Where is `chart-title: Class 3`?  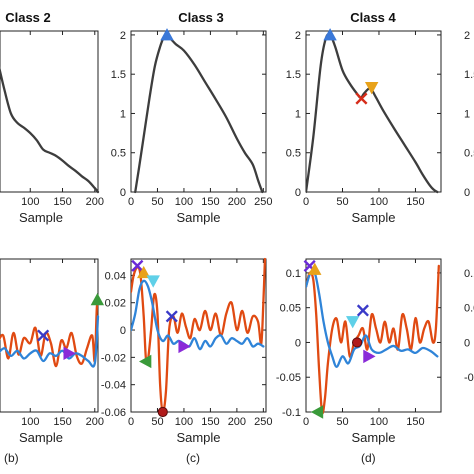 chart-title: Class 3 is located at coordinates (201, 17).